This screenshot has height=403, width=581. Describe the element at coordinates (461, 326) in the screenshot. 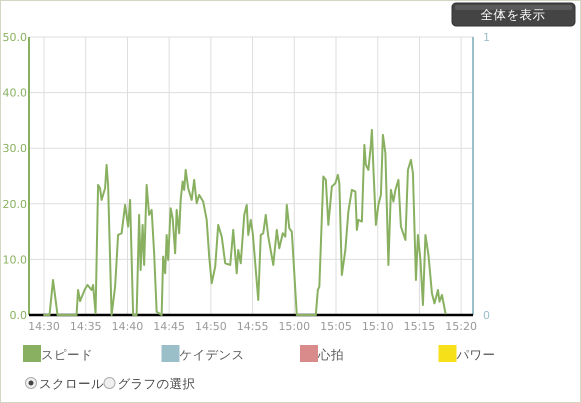

I see `x-tick-label: 15:20` at that location.